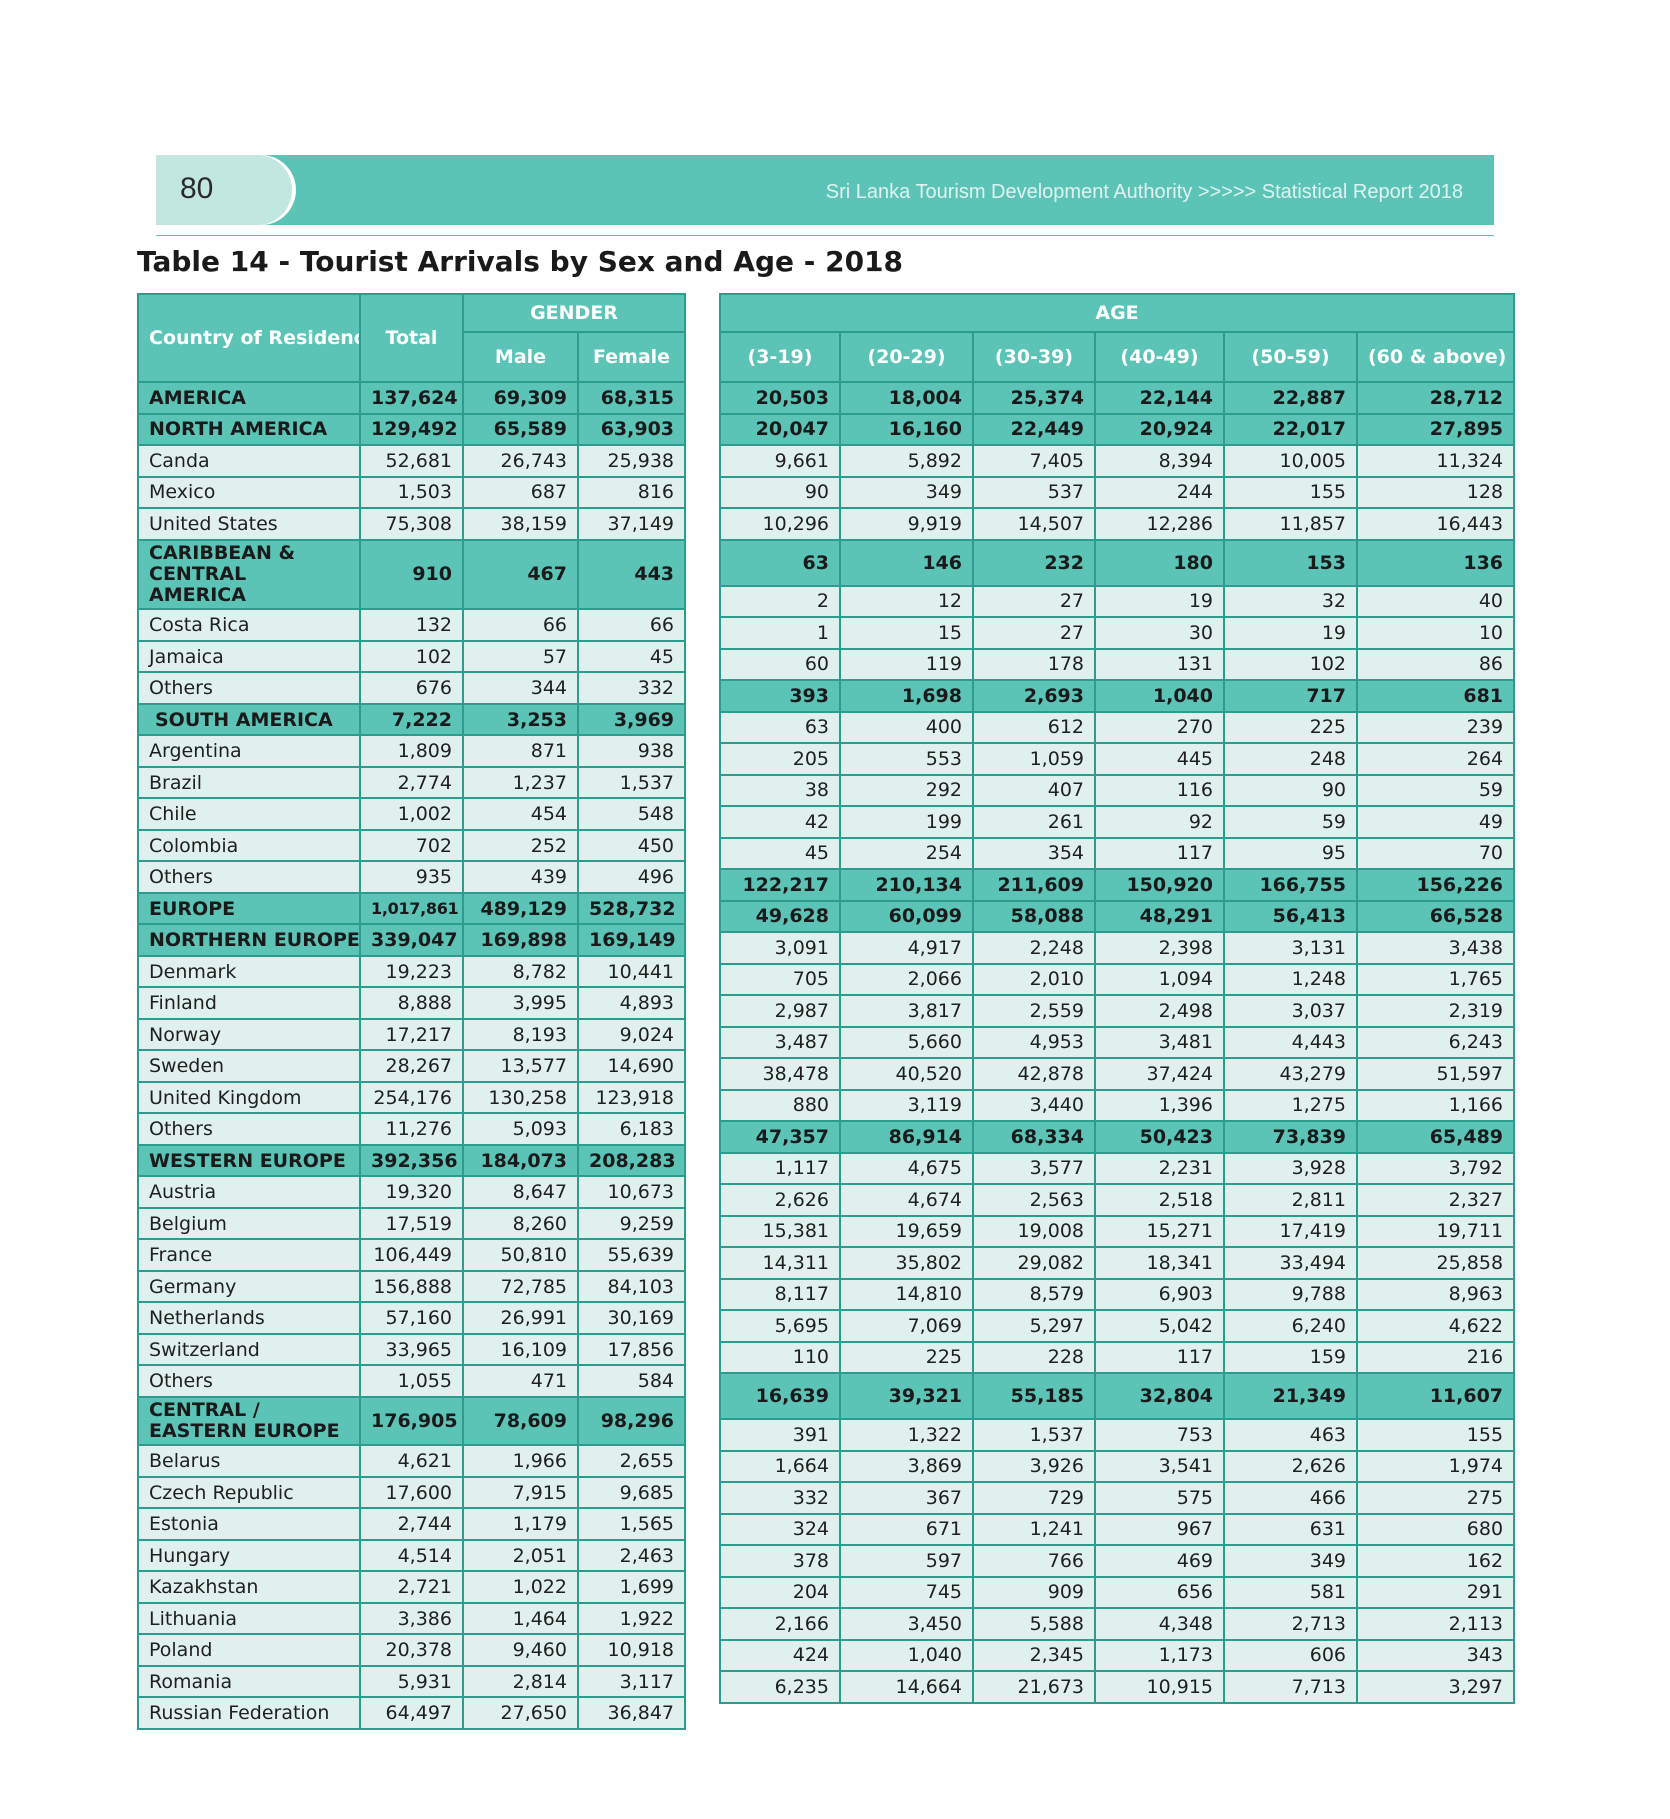  What do you see at coordinates (520, 814) in the screenshot?
I see `male-cell: 454` at bounding box center [520, 814].